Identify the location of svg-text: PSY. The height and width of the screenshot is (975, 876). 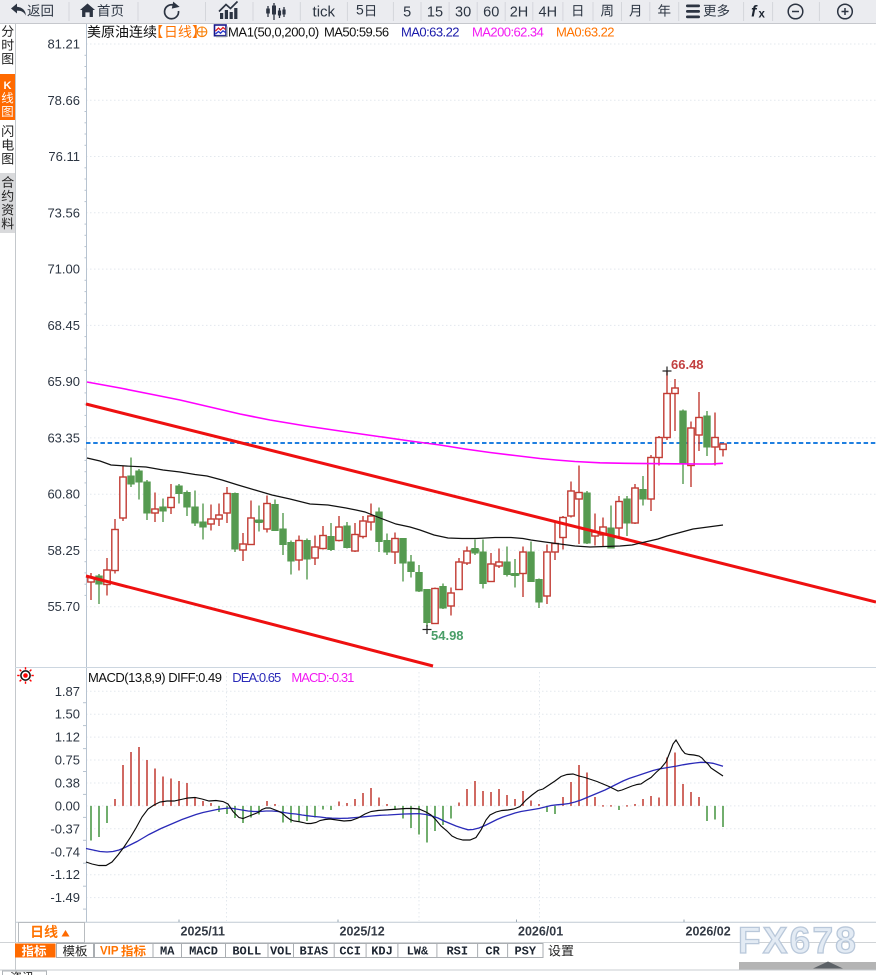
(525, 952).